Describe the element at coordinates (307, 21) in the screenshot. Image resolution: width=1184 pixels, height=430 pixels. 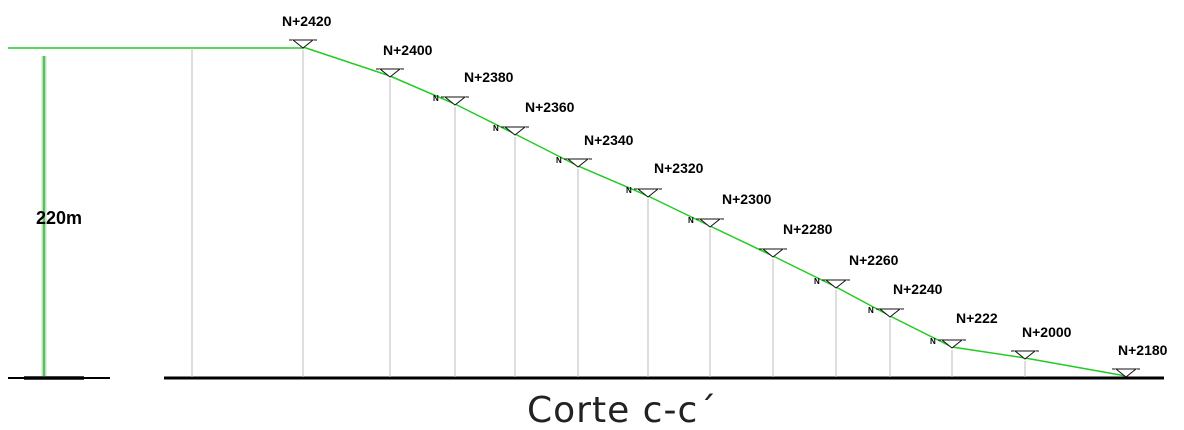
I see `level-label: N+2420` at that location.